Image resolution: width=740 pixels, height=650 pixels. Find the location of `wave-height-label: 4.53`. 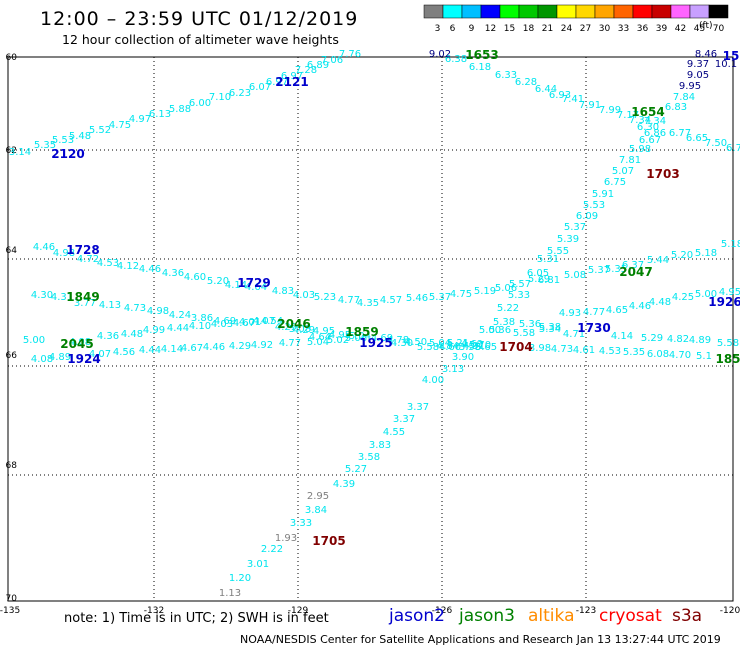

wave-height-label: 4.53 is located at coordinates (610, 351).